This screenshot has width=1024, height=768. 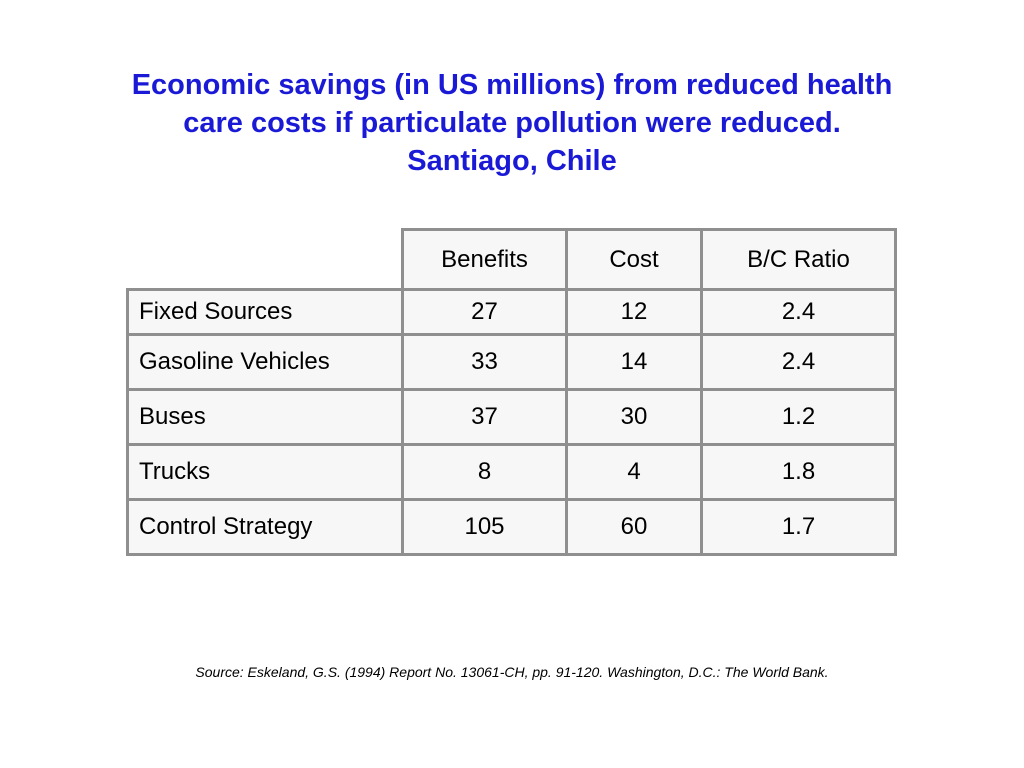 I want to click on row-label: Gasoline Vehicles, so click(x=265, y=362).